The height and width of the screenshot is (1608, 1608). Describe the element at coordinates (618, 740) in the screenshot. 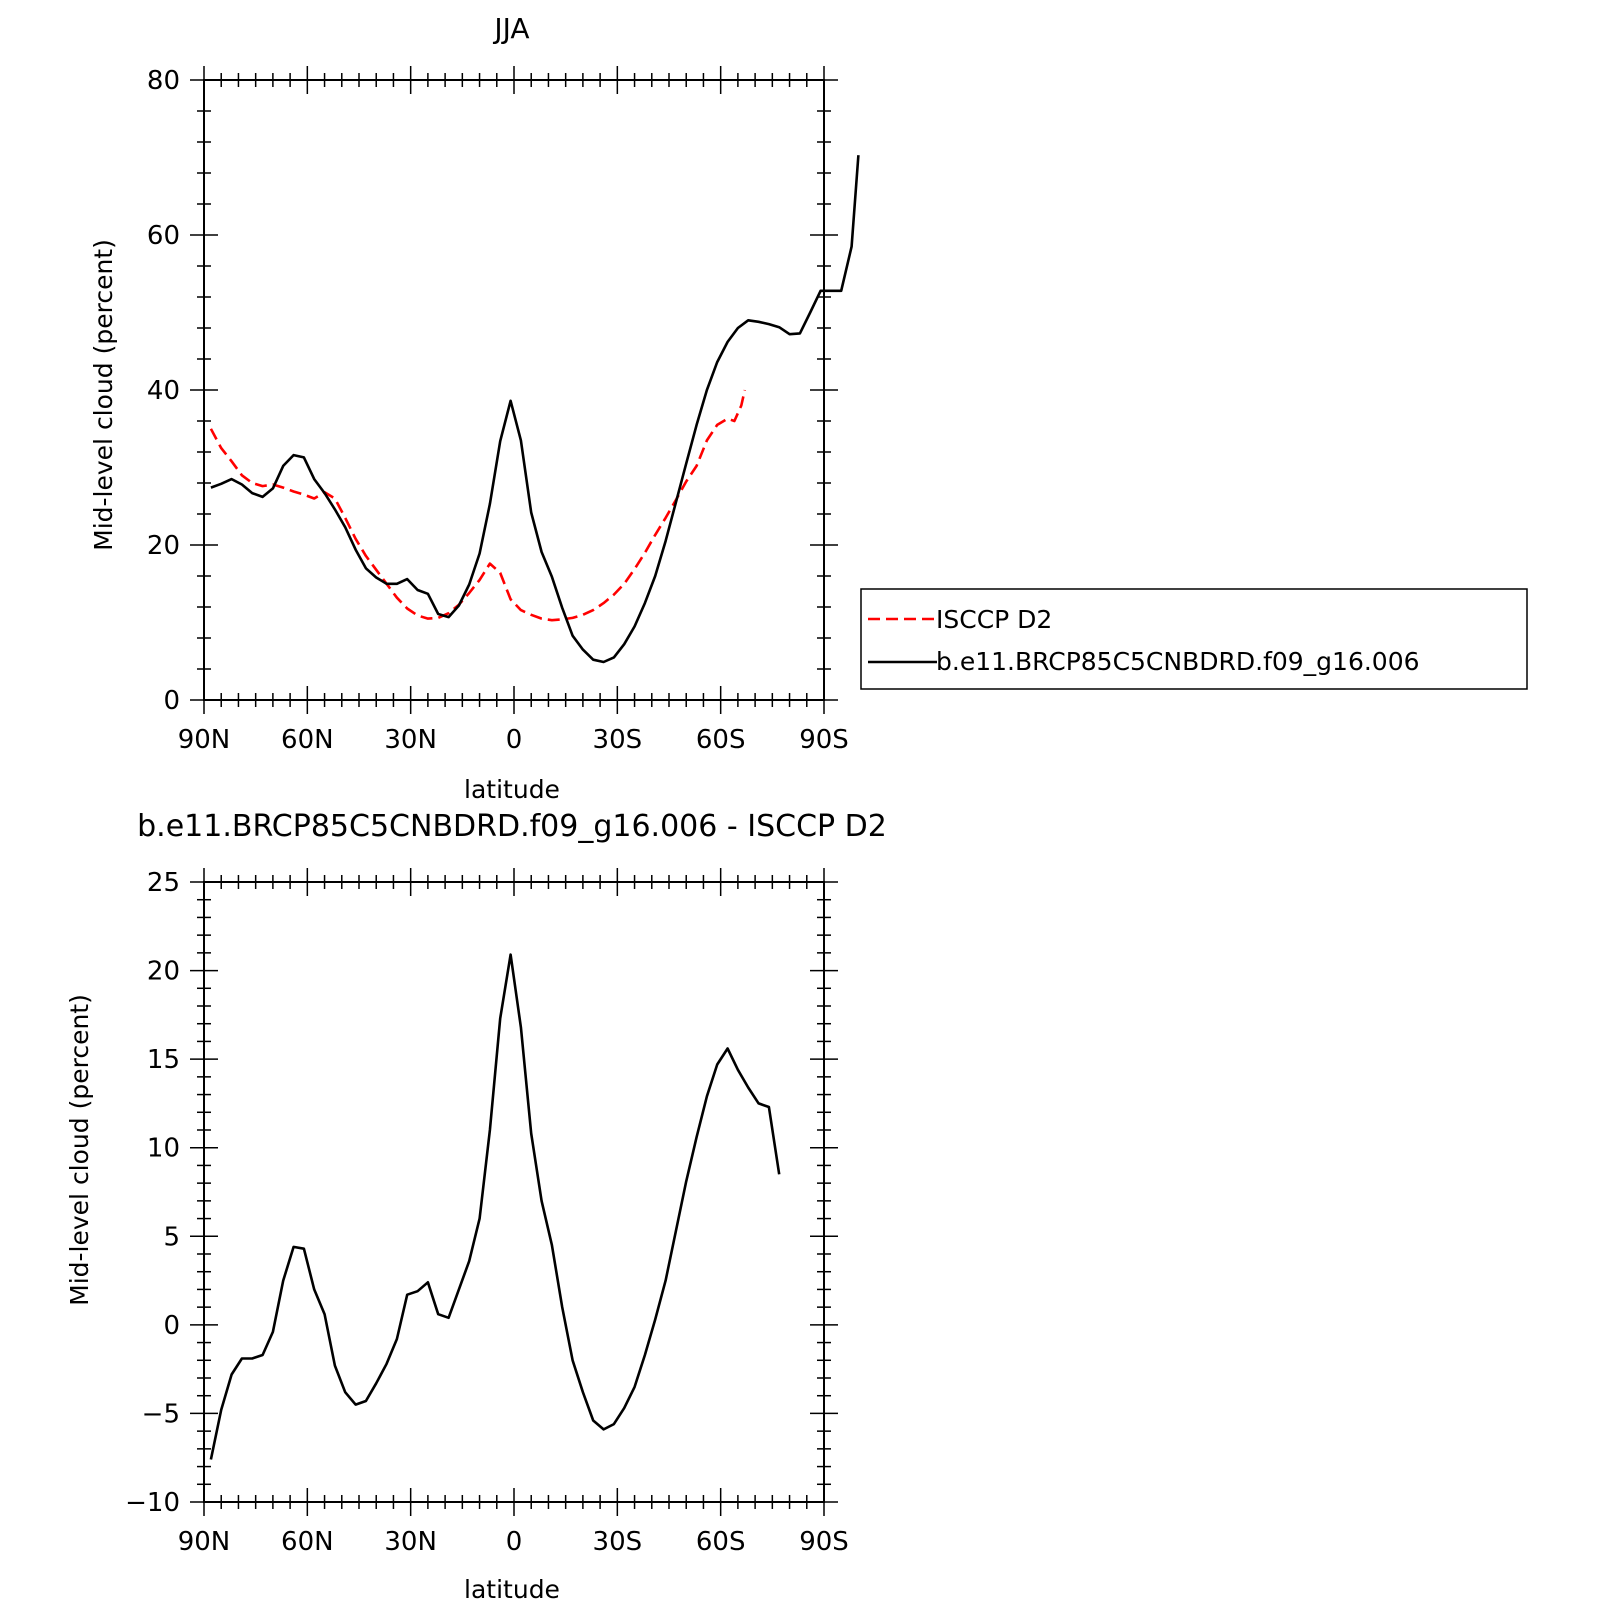

I see `top-x-tick-label: 30S` at that location.